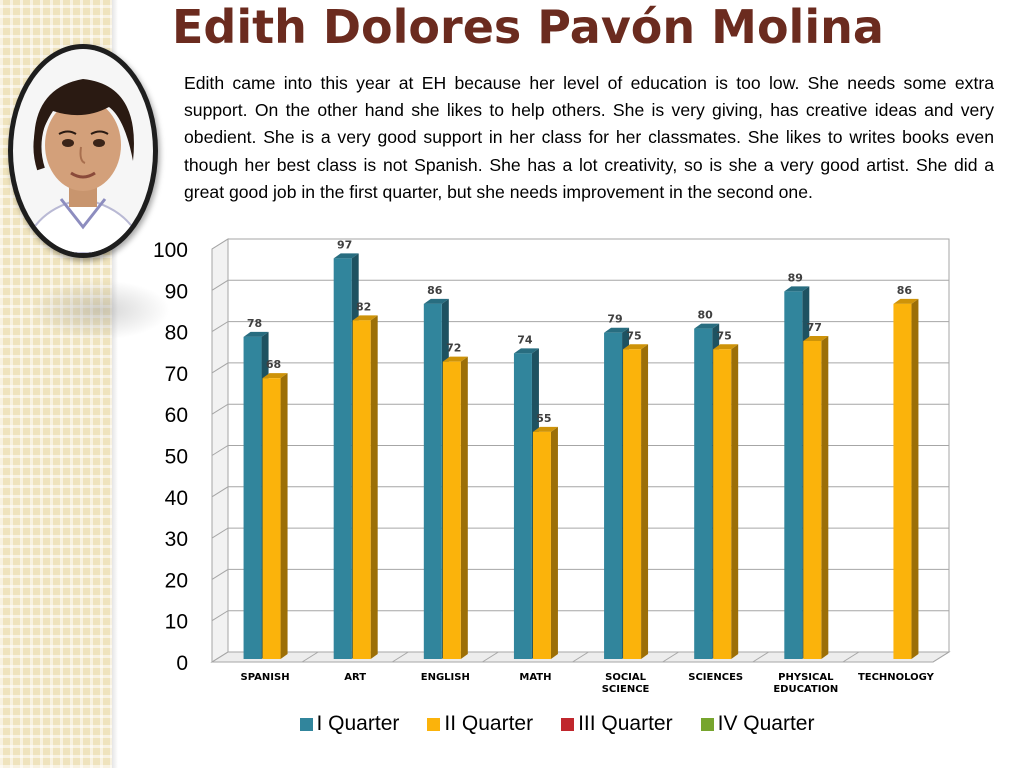  What do you see at coordinates (805, 689) in the screenshot?
I see `category-label: EDUCATION` at bounding box center [805, 689].